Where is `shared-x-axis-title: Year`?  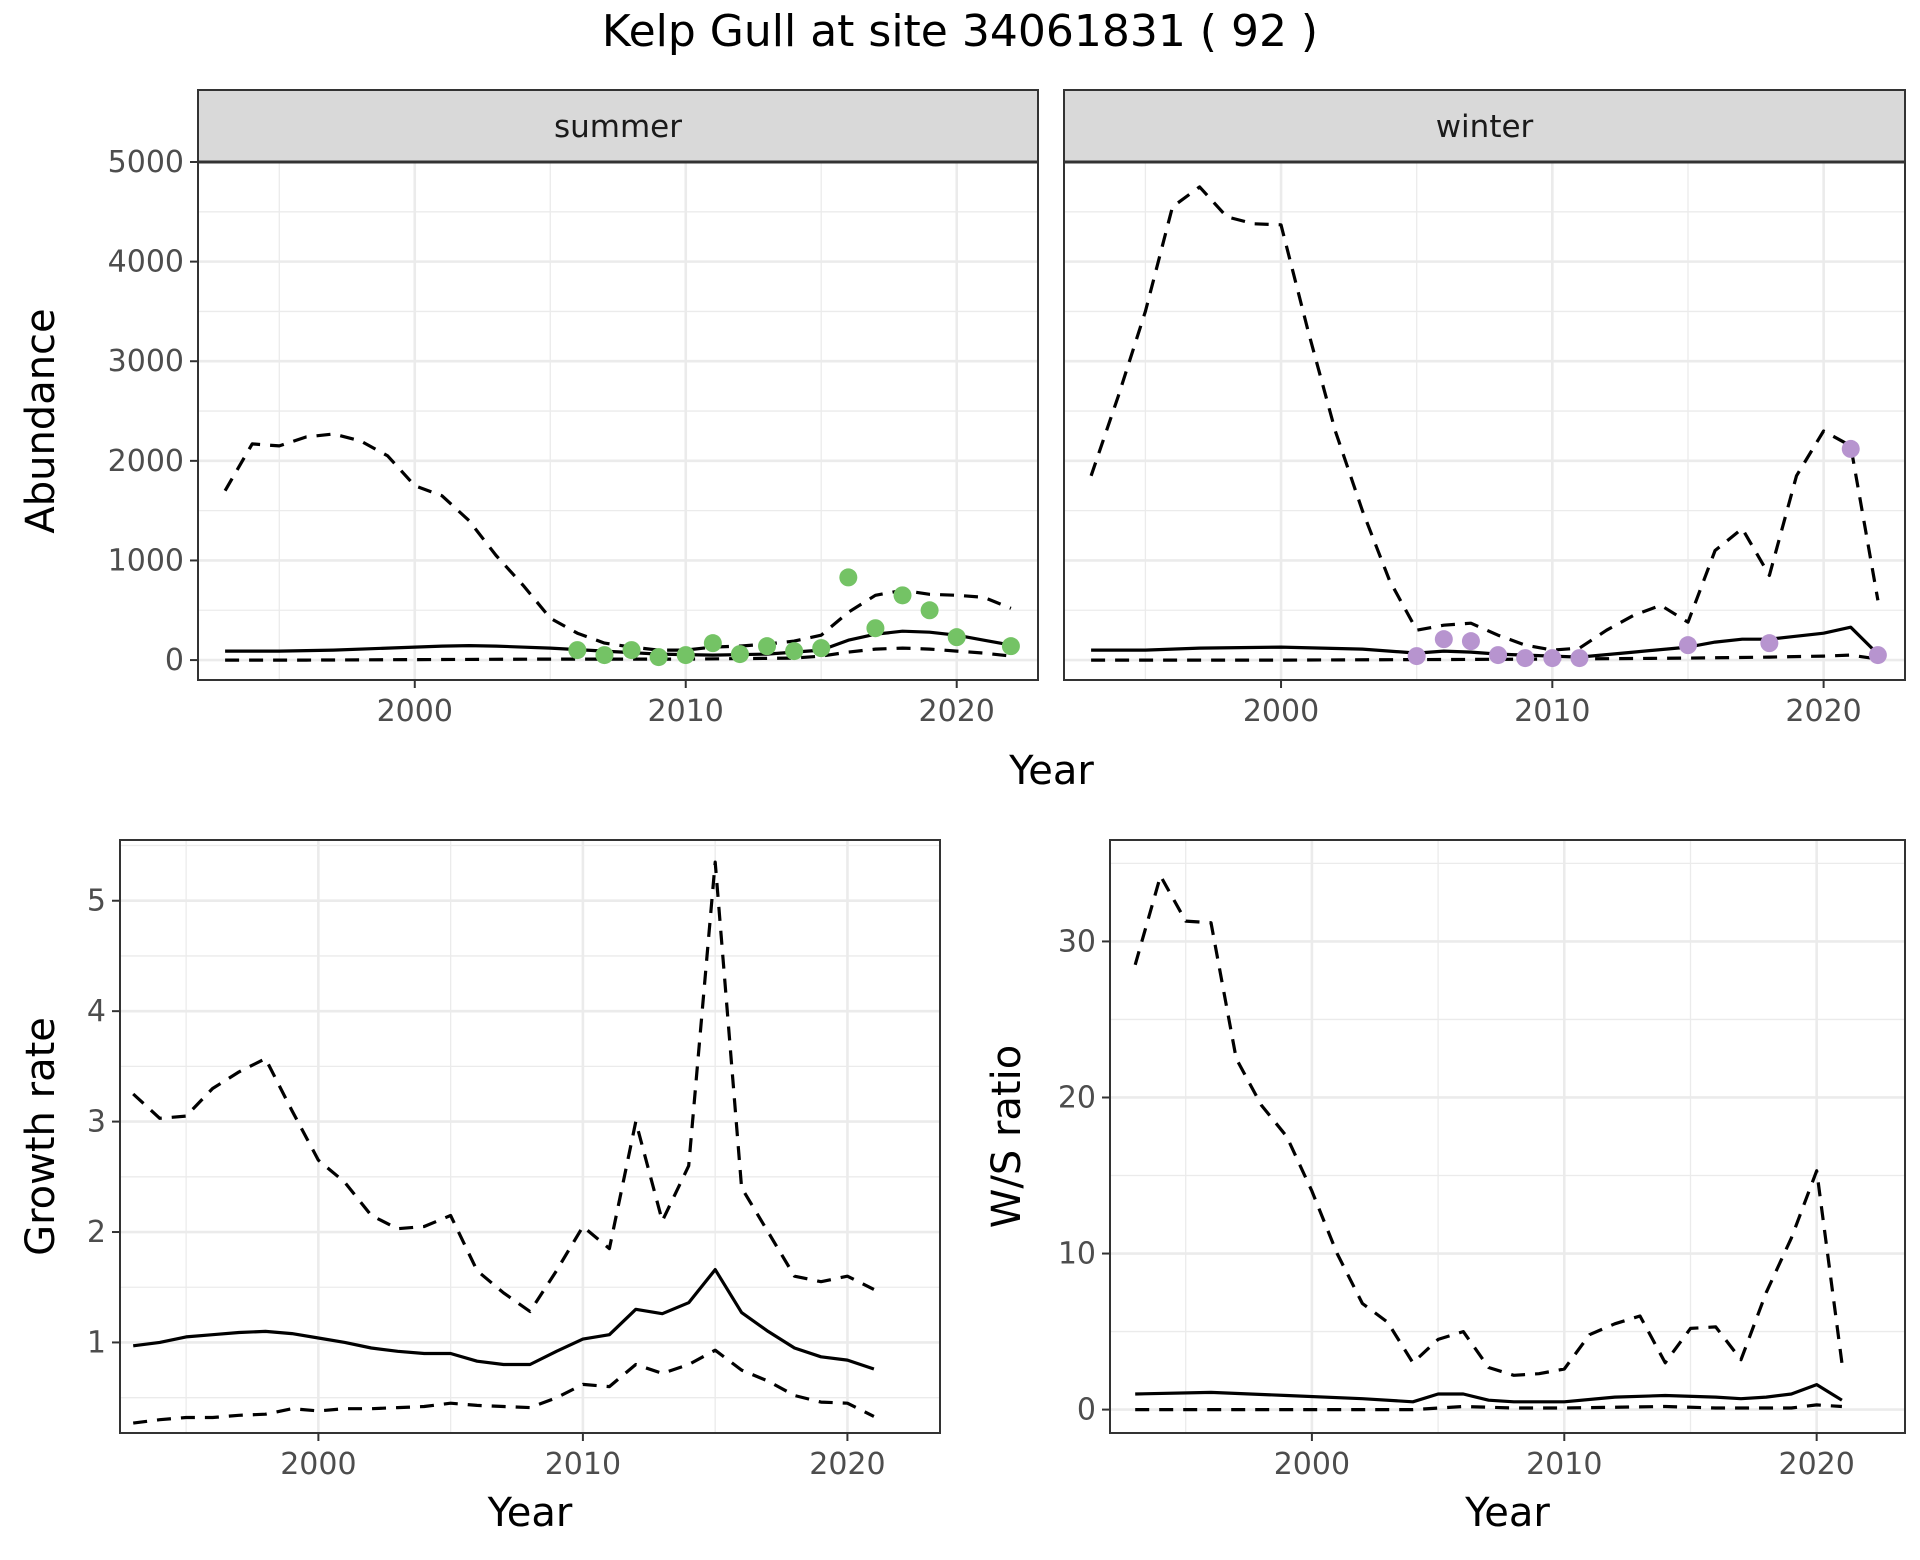
shared-x-axis-title: Year is located at coordinates (1051, 771).